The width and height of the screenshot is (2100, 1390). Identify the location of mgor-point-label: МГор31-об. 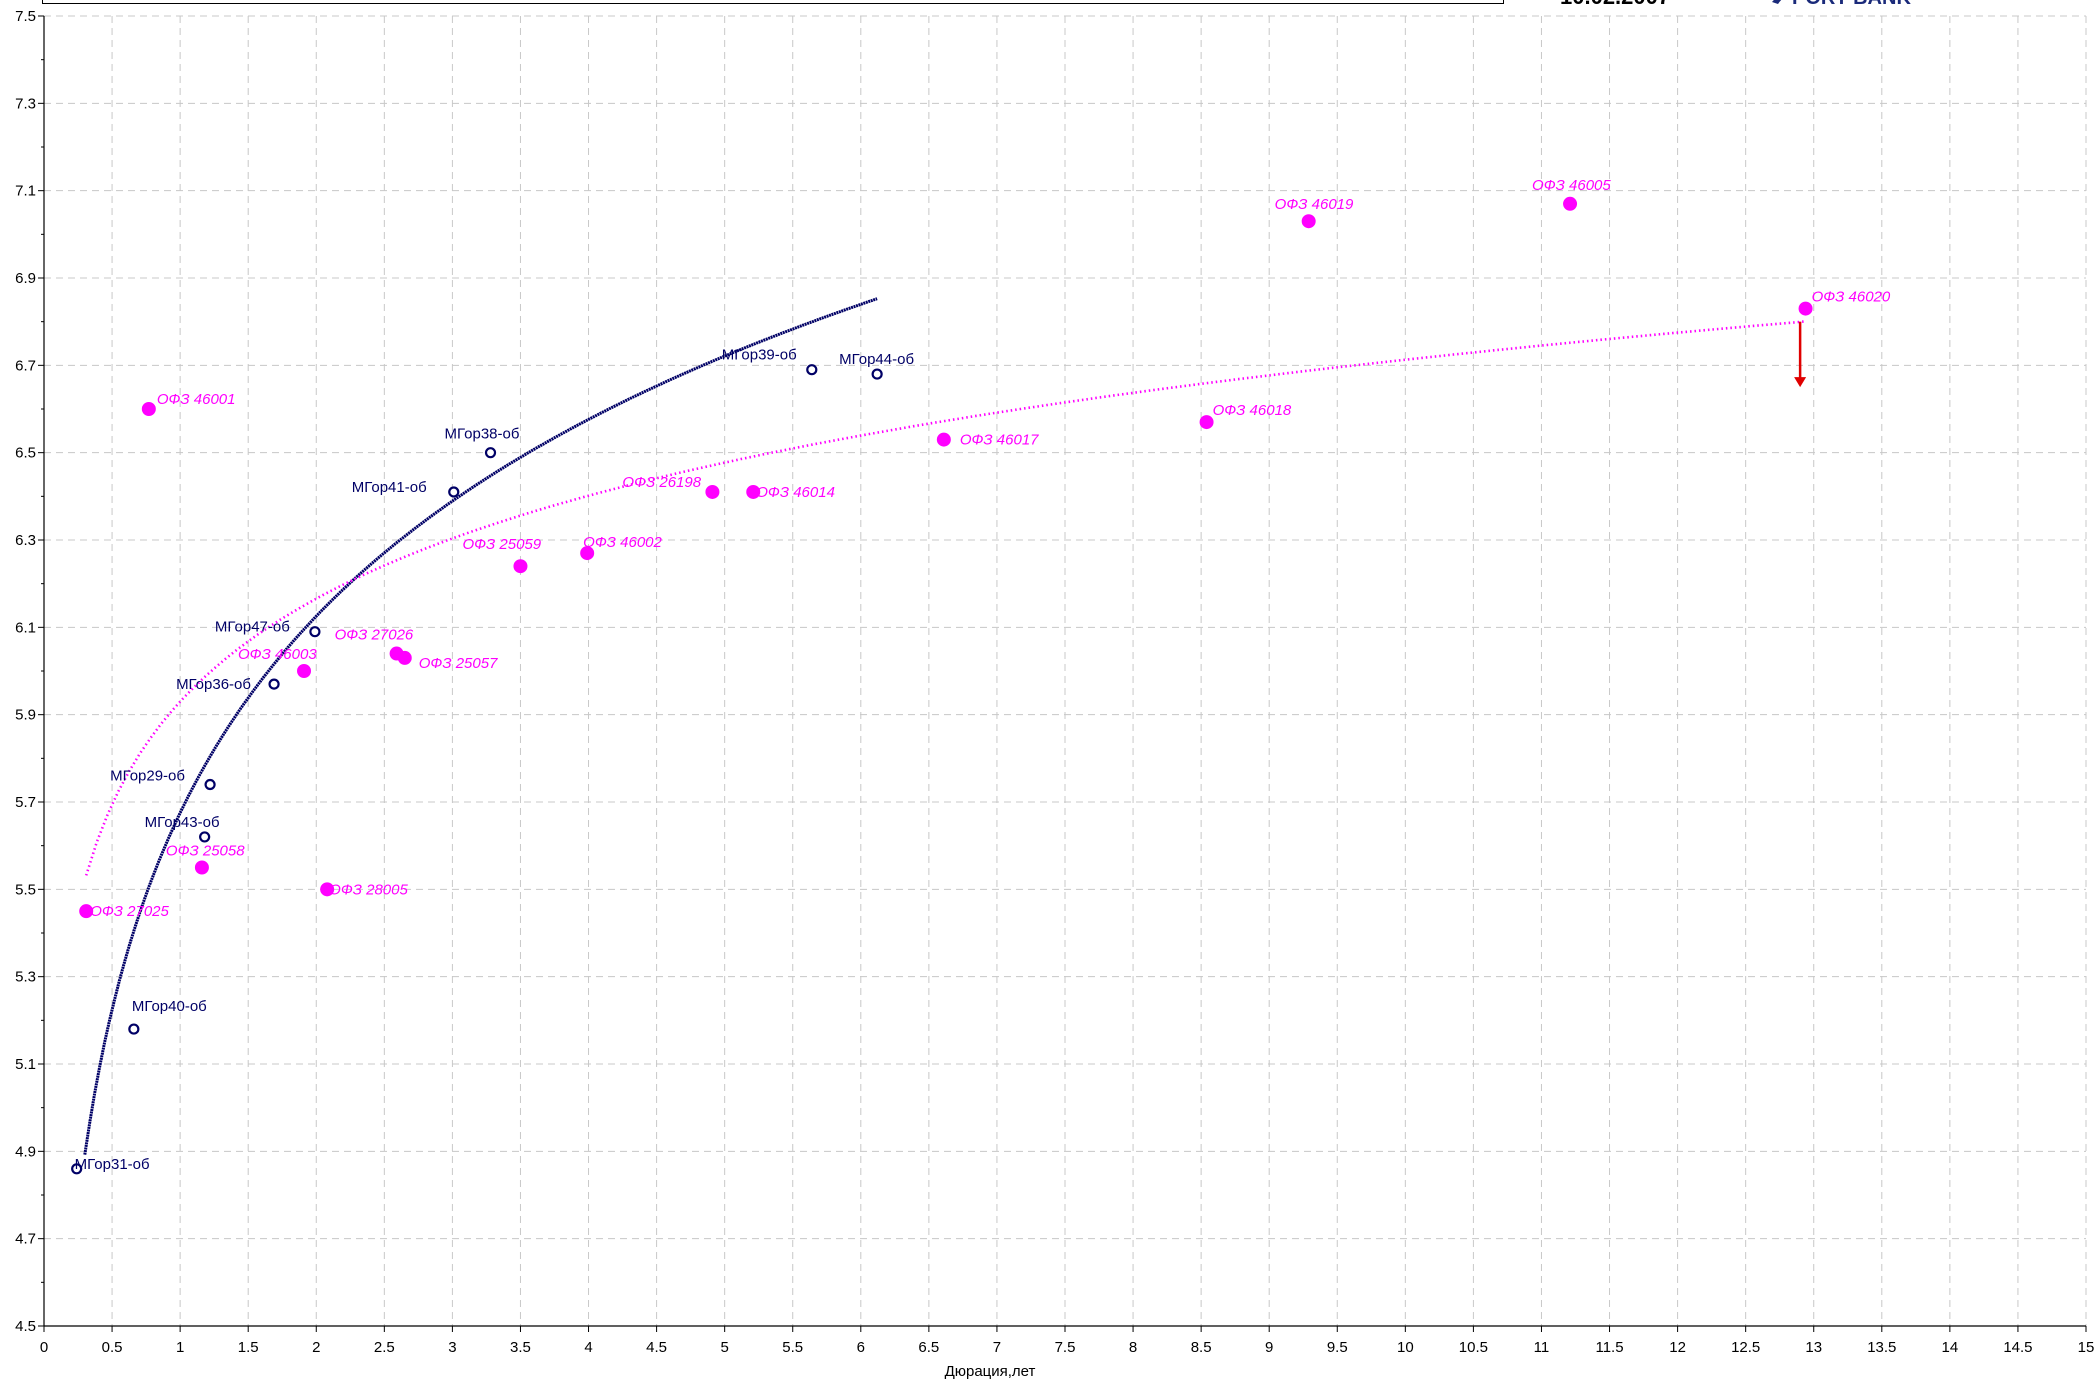
(112, 1164).